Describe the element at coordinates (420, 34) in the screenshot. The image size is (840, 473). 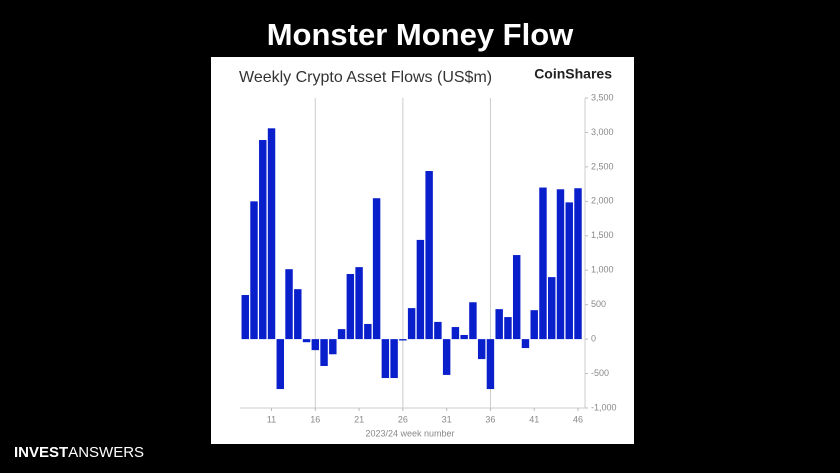
I see `heading: Monster Money Flow` at that location.